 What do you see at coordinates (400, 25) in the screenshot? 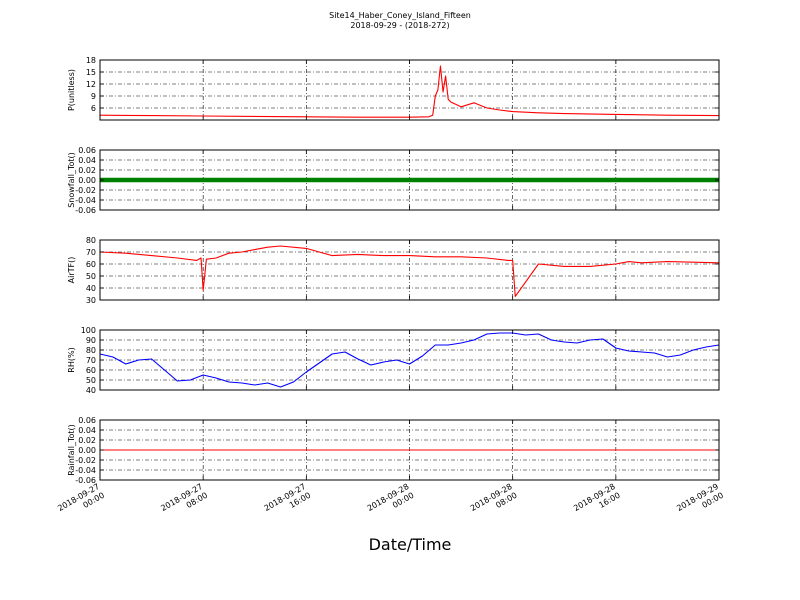
I see `chart-subtitle: 2018-09-29 - (2018-272)` at bounding box center [400, 25].